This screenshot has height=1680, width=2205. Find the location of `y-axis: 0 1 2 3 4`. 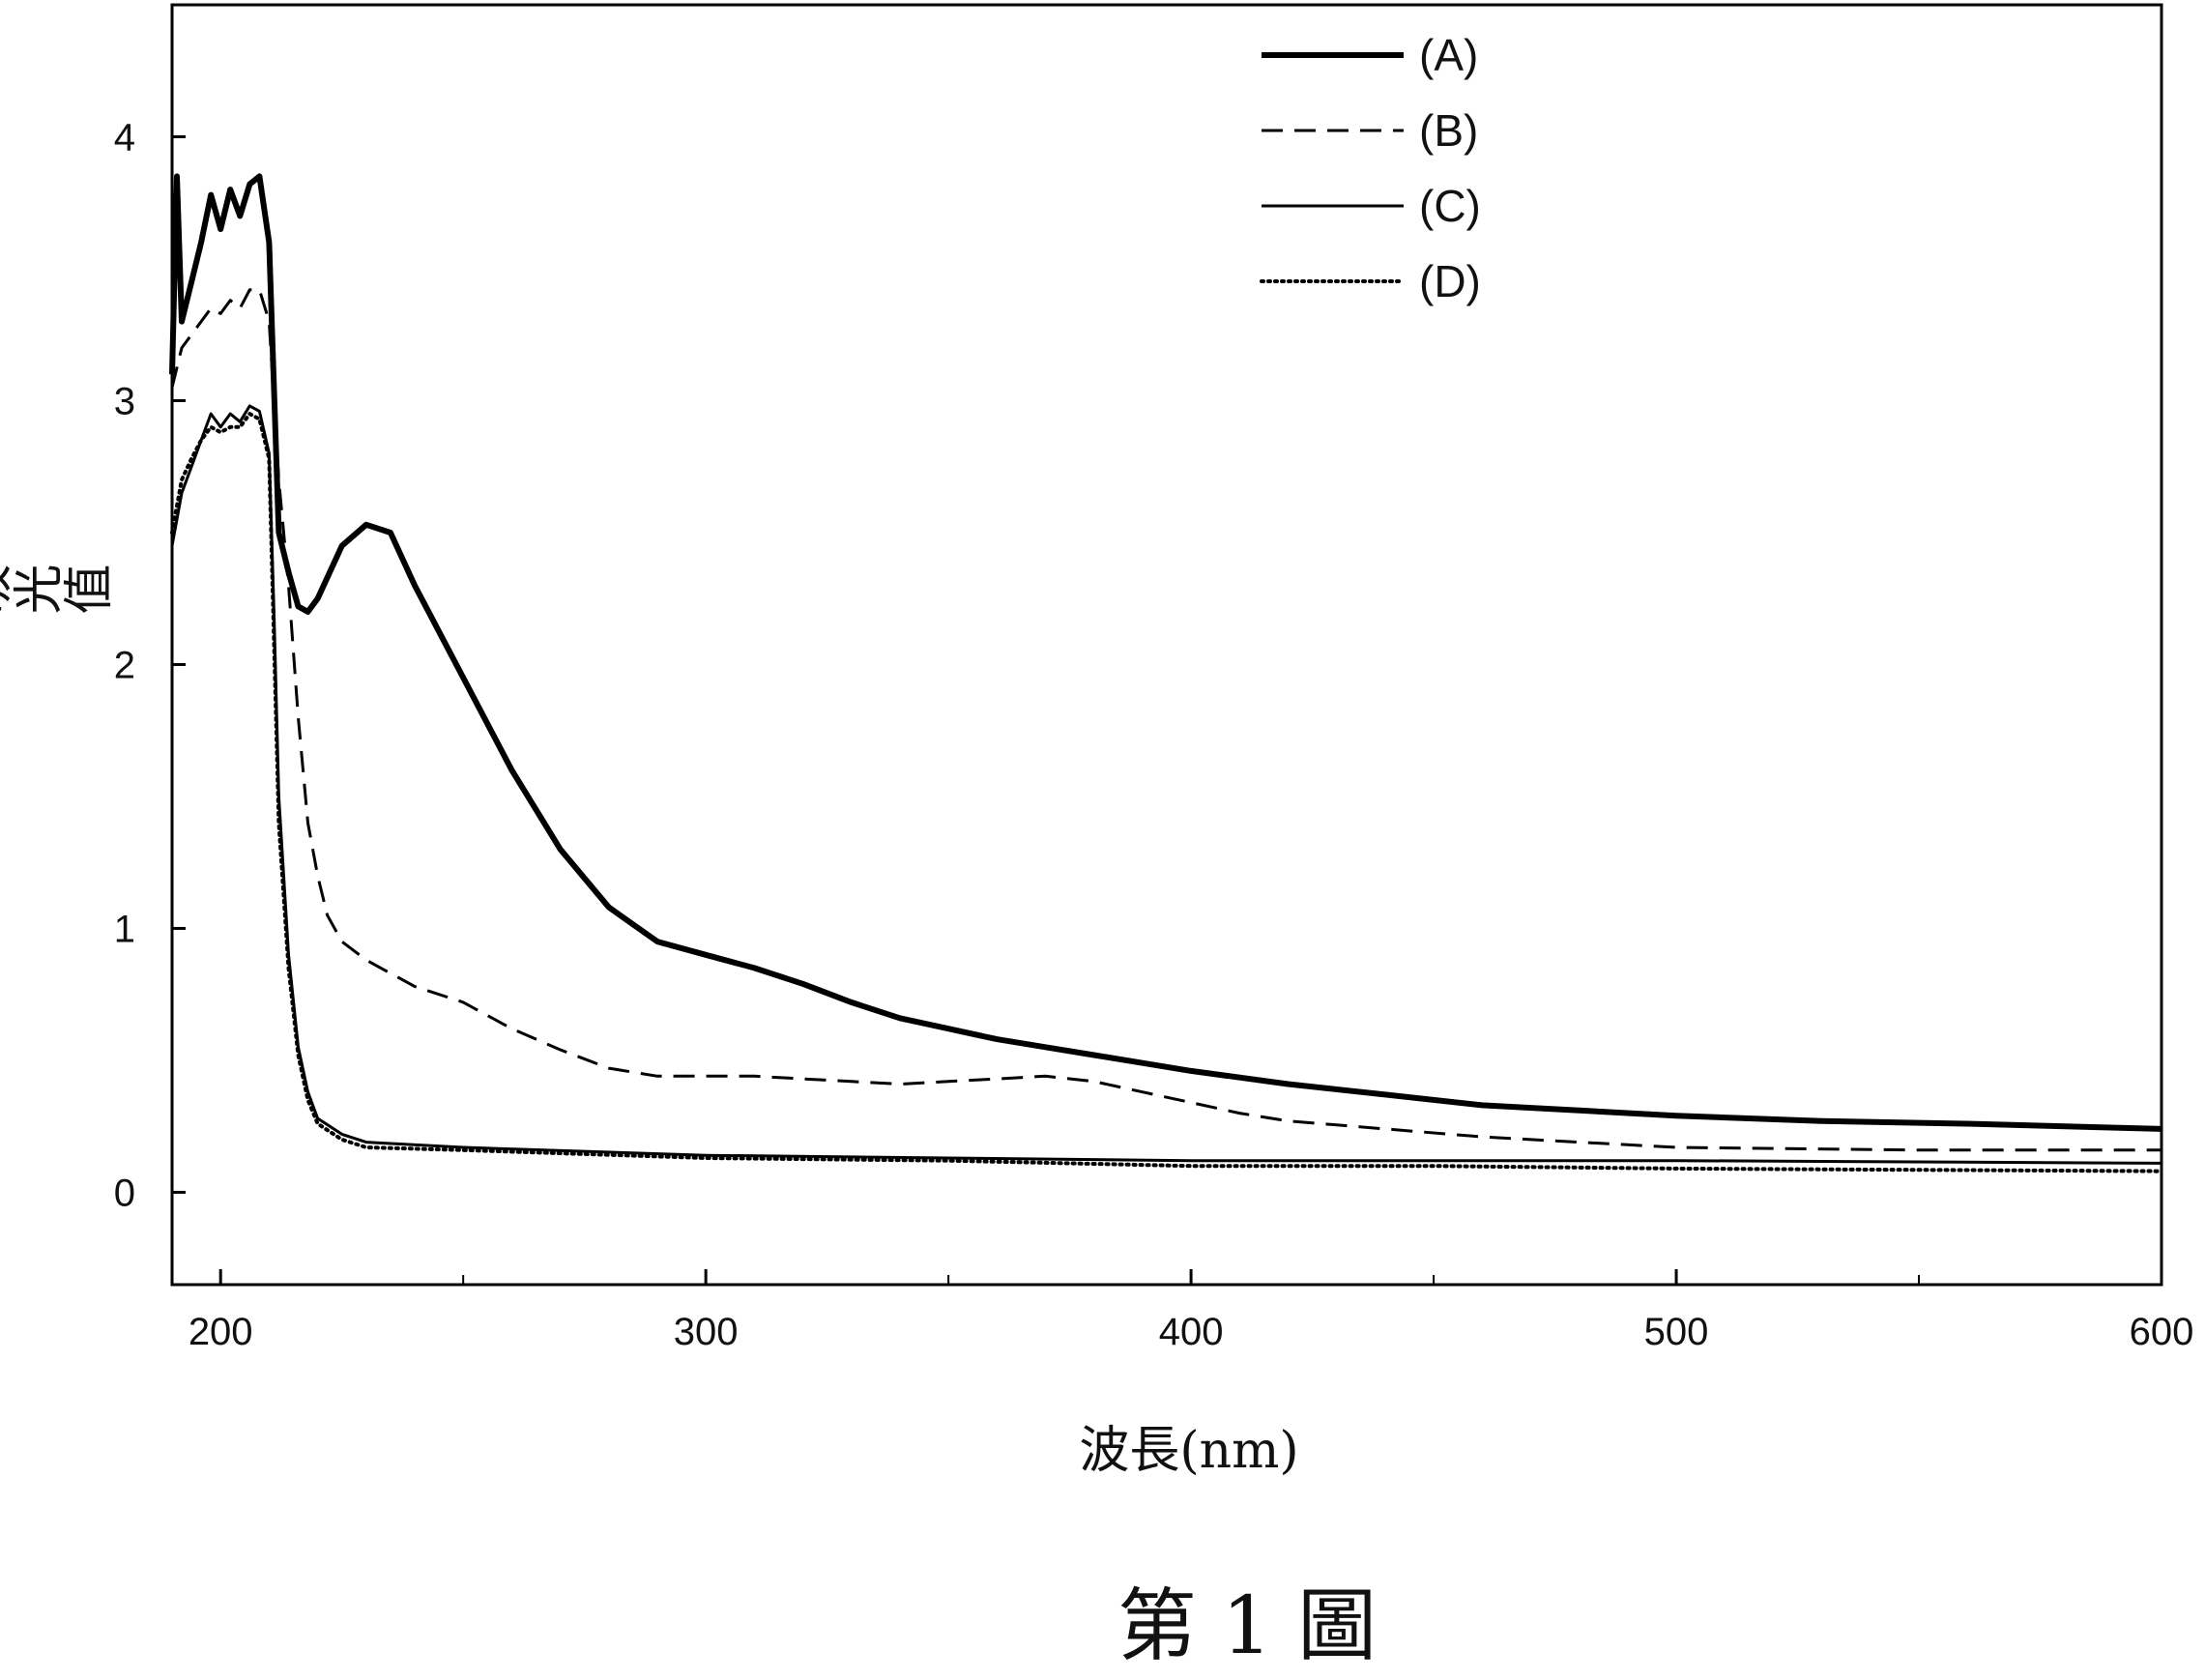

y-axis: 0 1 2 3 4 is located at coordinates (150, 665).